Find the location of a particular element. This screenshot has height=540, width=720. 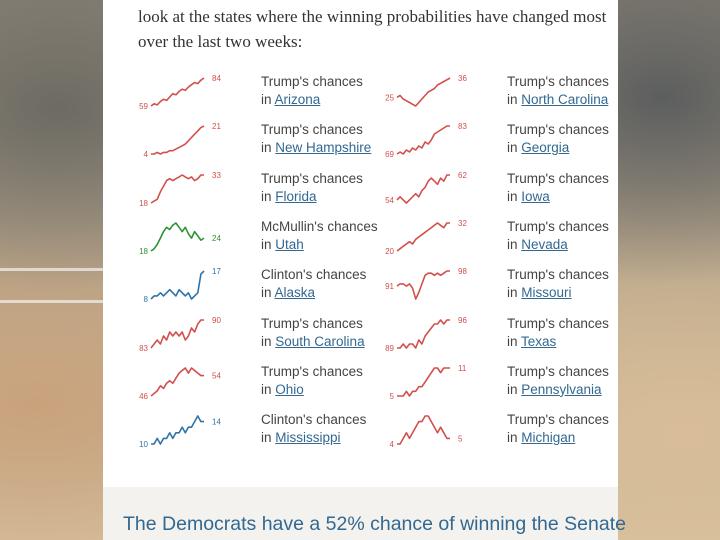

state-link: Georgia is located at coordinates (545, 148).